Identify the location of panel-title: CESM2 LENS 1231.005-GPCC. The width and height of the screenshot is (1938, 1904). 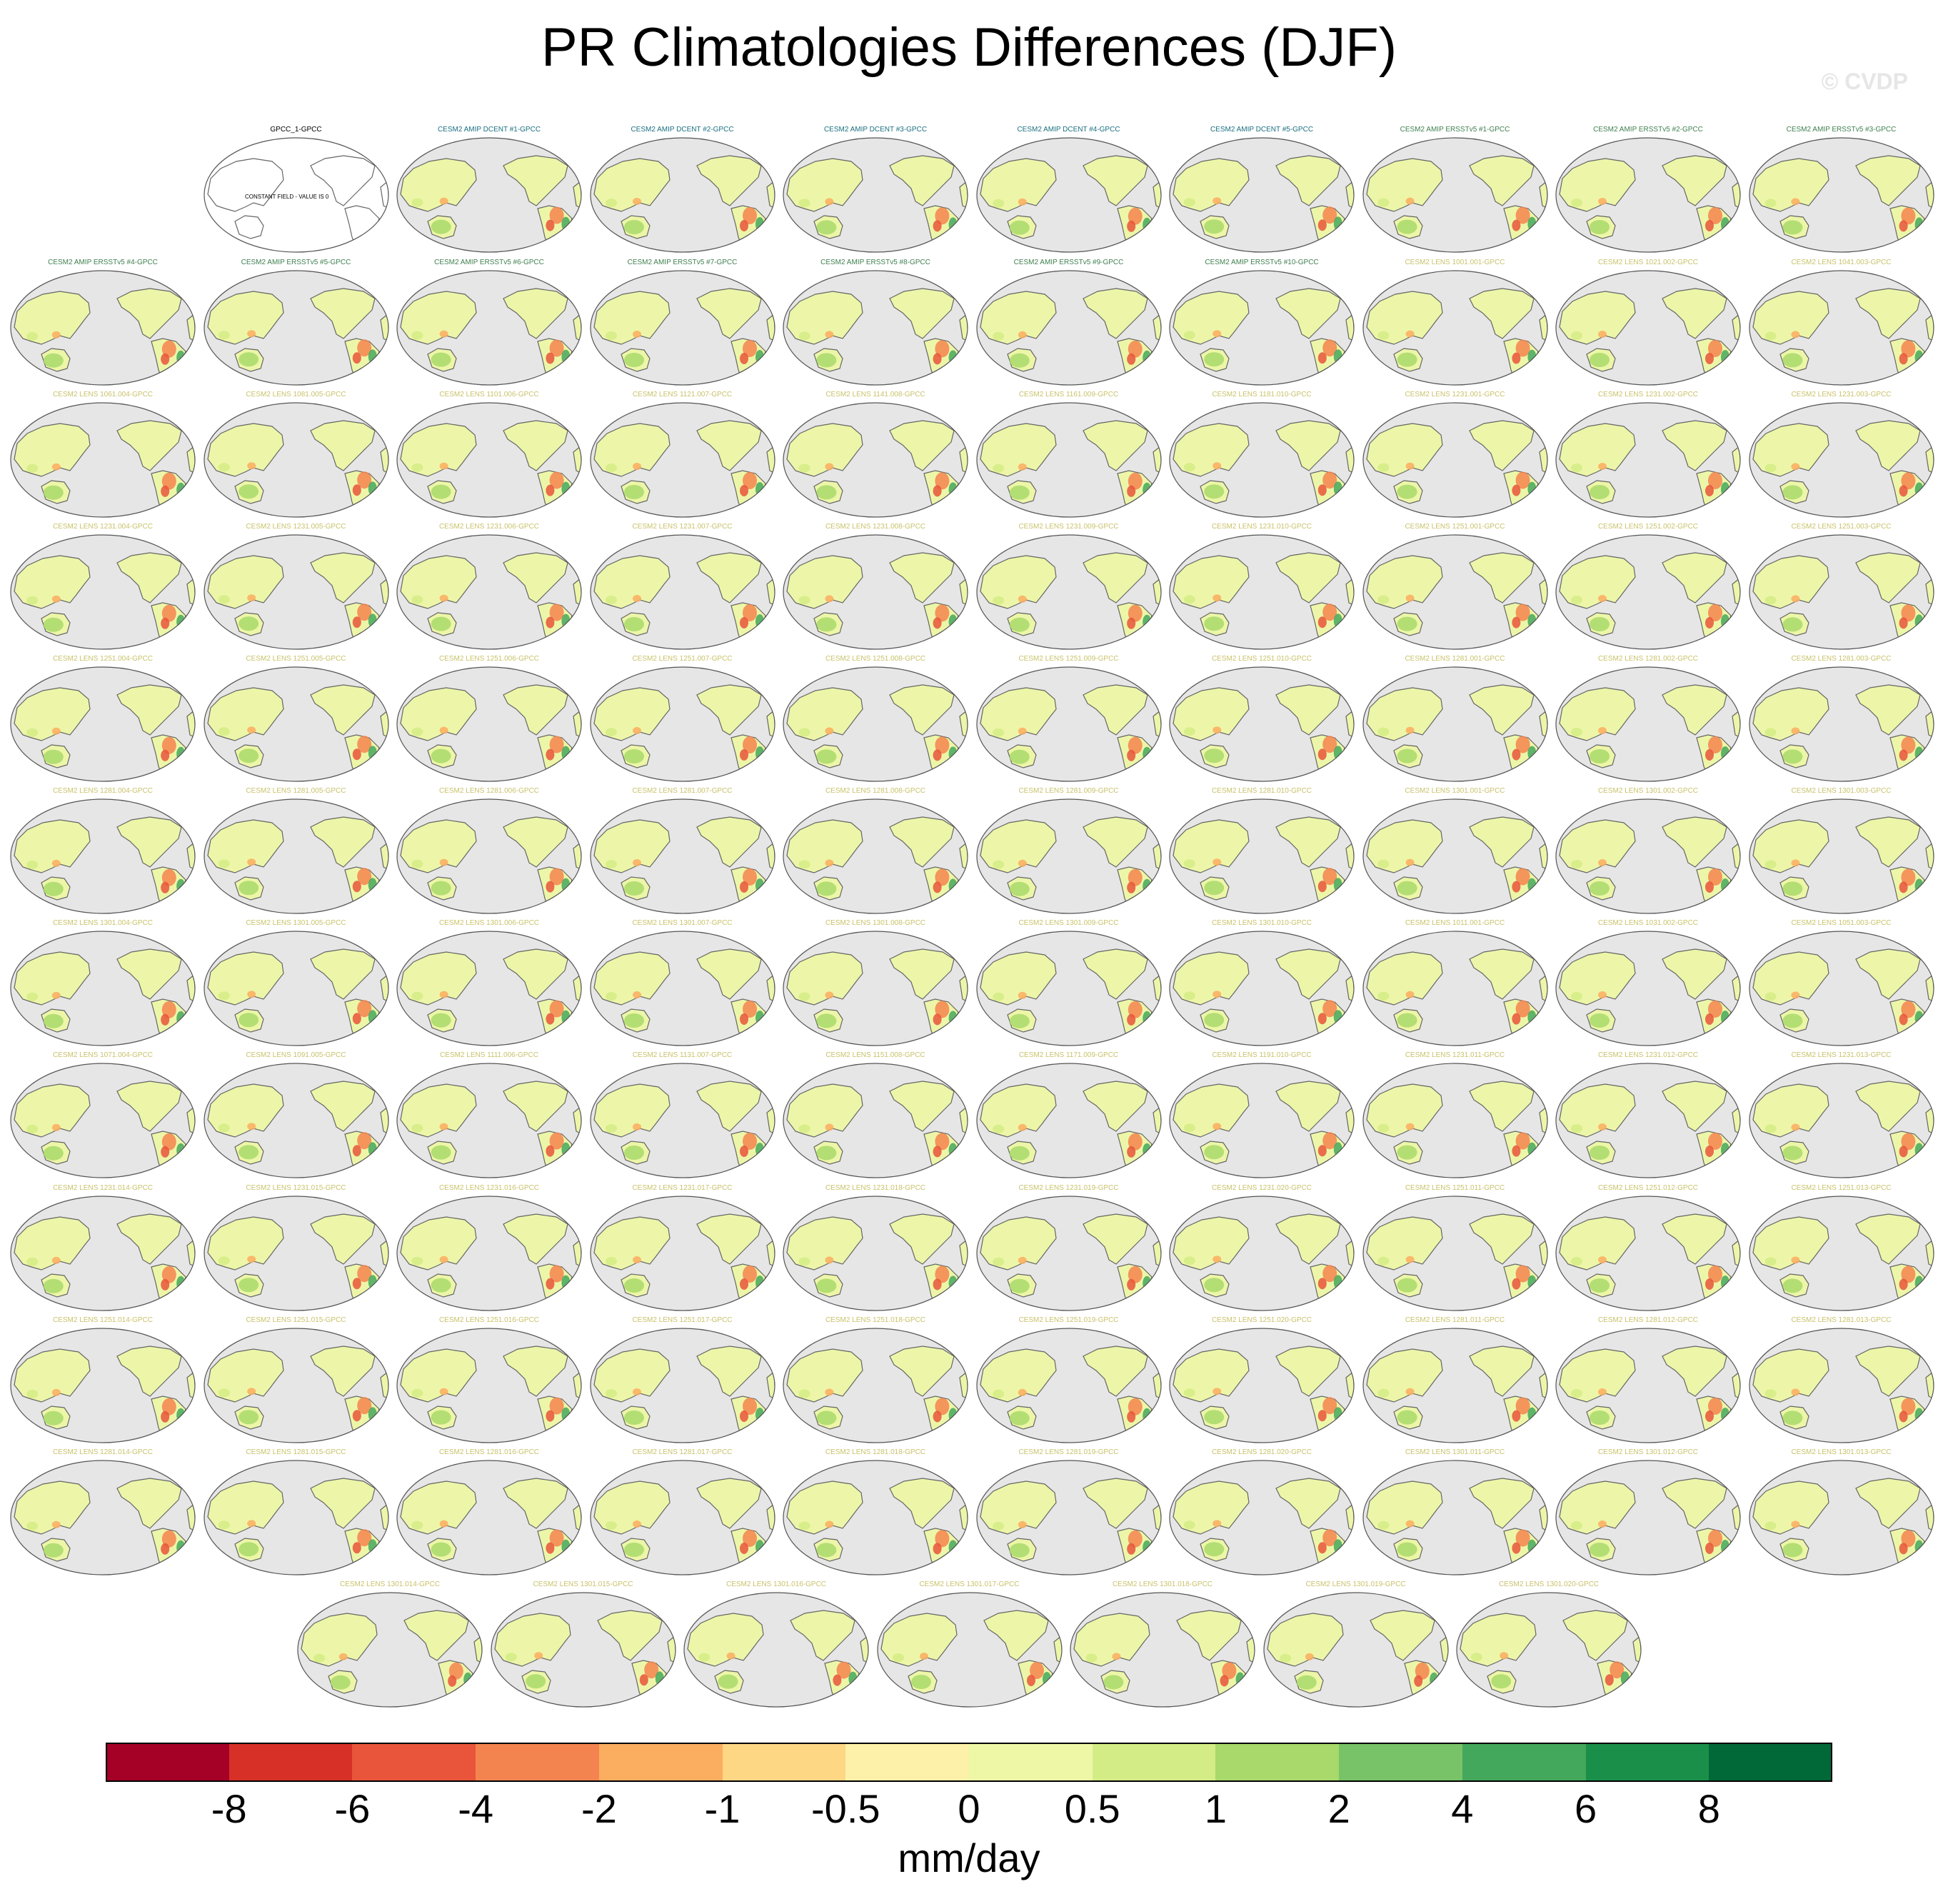
(296, 527).